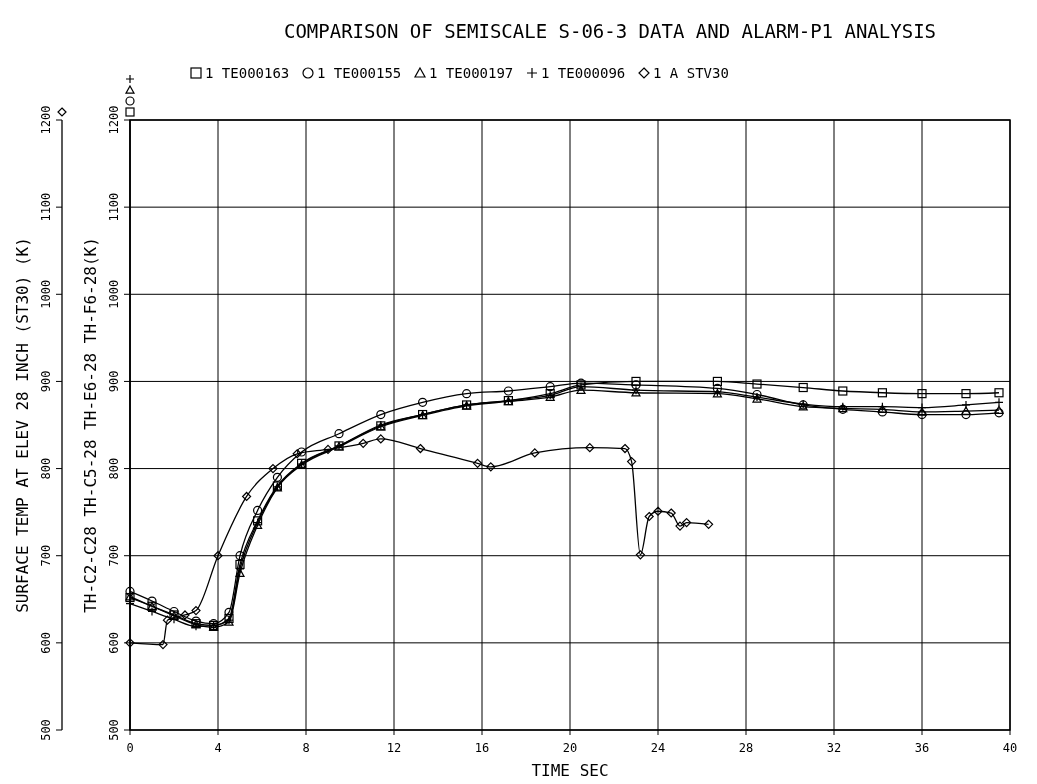  I want to click on y-tick-label: 700, so click(46, 555).